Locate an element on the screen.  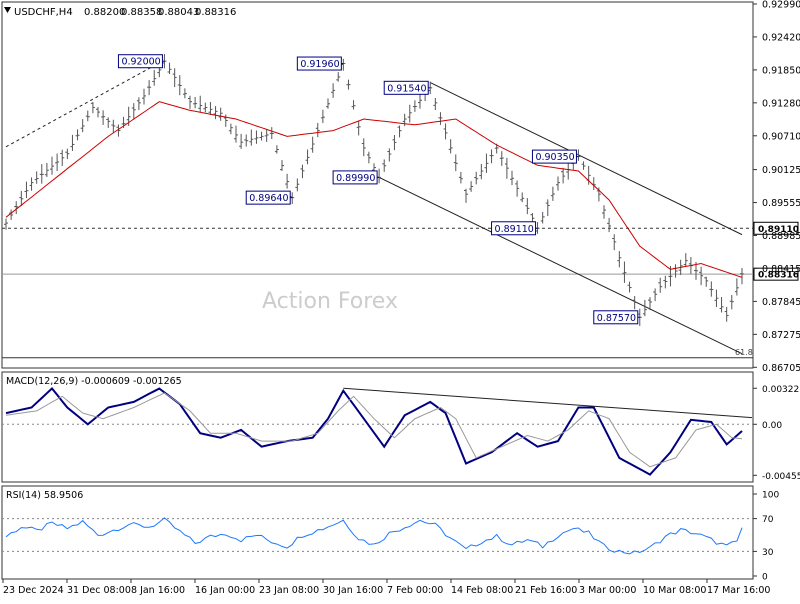
x-tick-label: 17 Mar 16:00 is located at coordinates (738, 590).